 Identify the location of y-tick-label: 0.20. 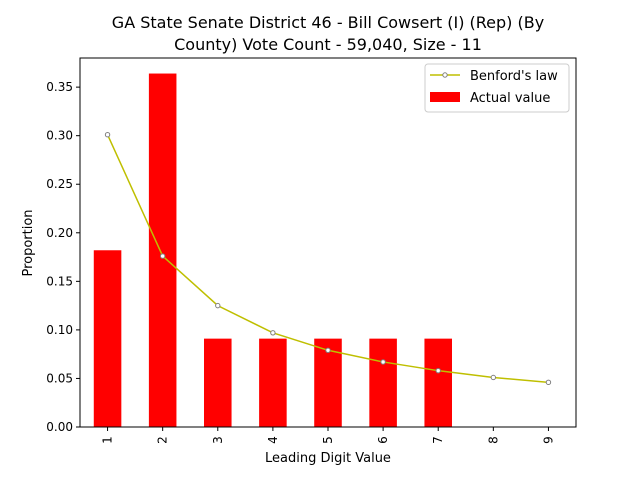
(59, 233).